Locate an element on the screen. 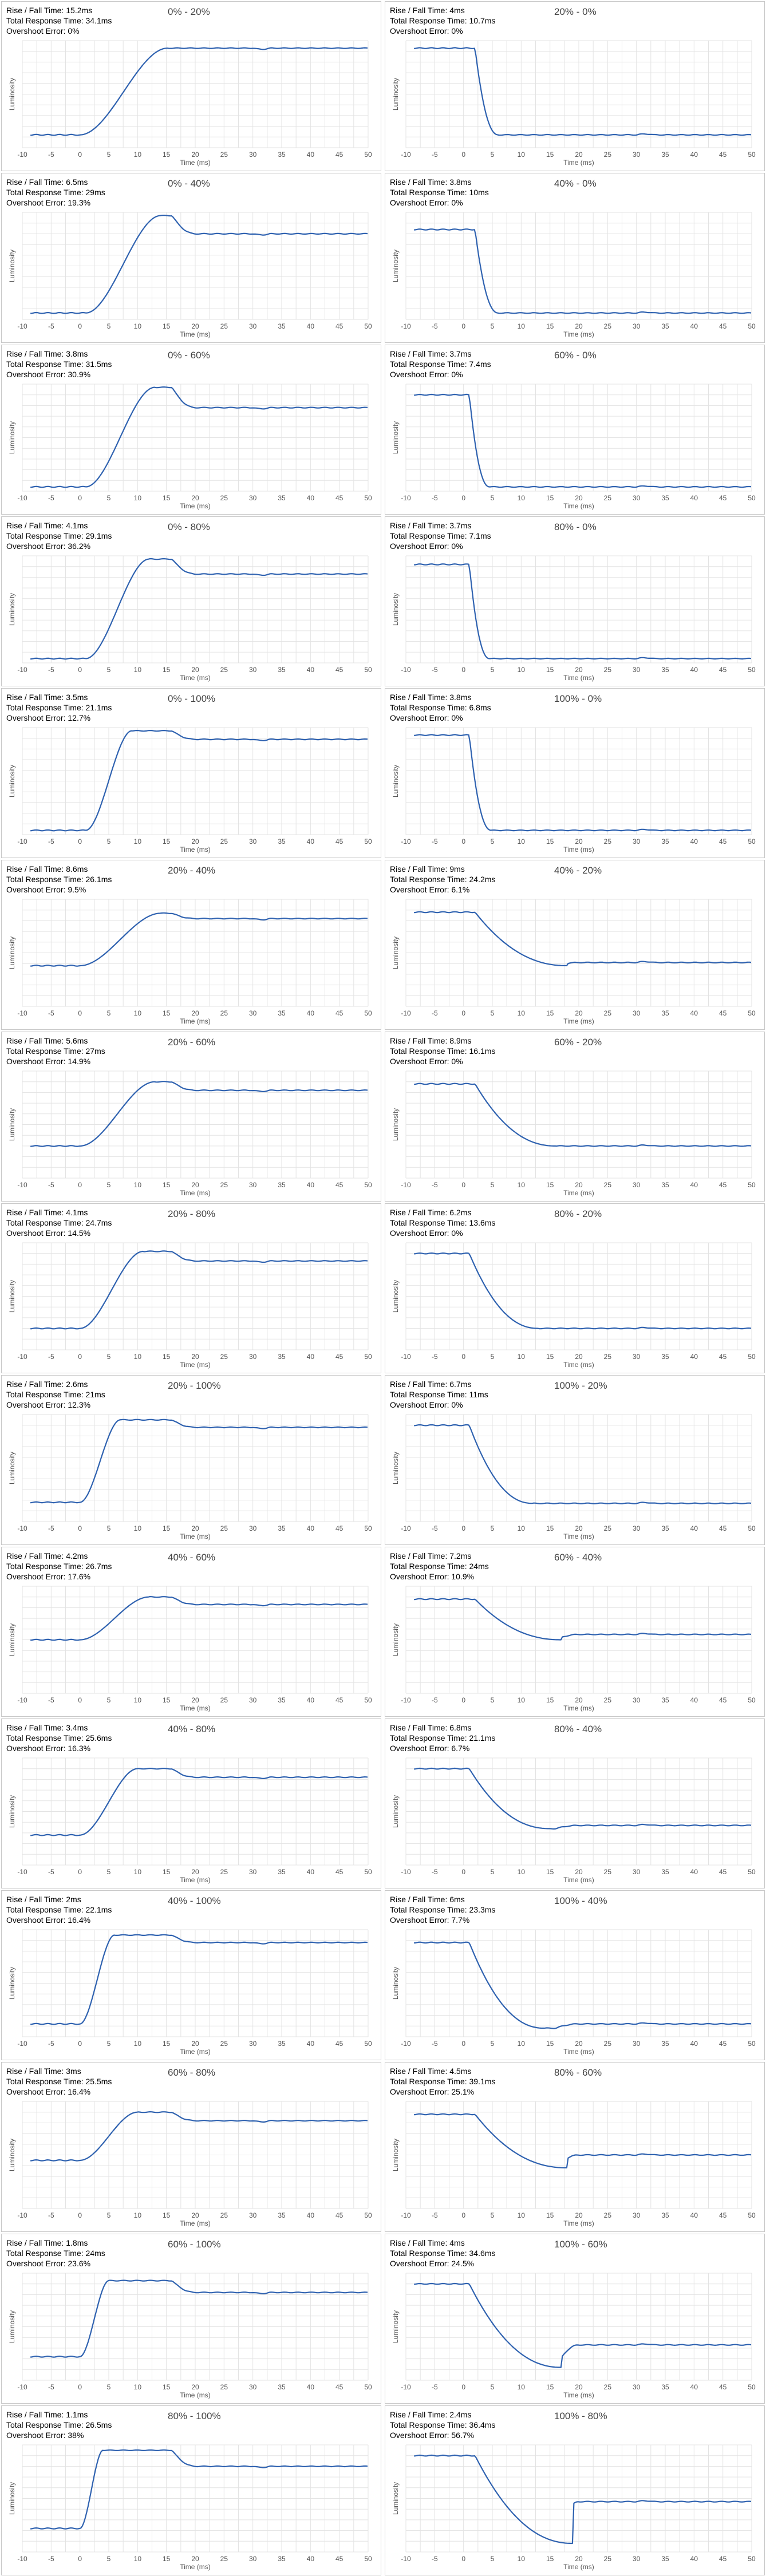 This screenshot has width=766, height=2576. total-response-time: Total Response Time: 7.4ms is located at coordinates (440, 364).